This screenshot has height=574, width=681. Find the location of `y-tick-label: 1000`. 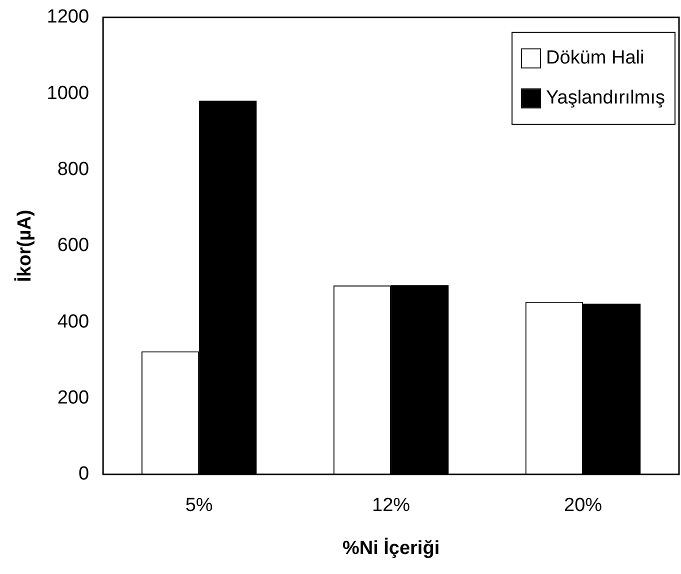

y-tick-label: 1000 is located at coordinates (68, 93).